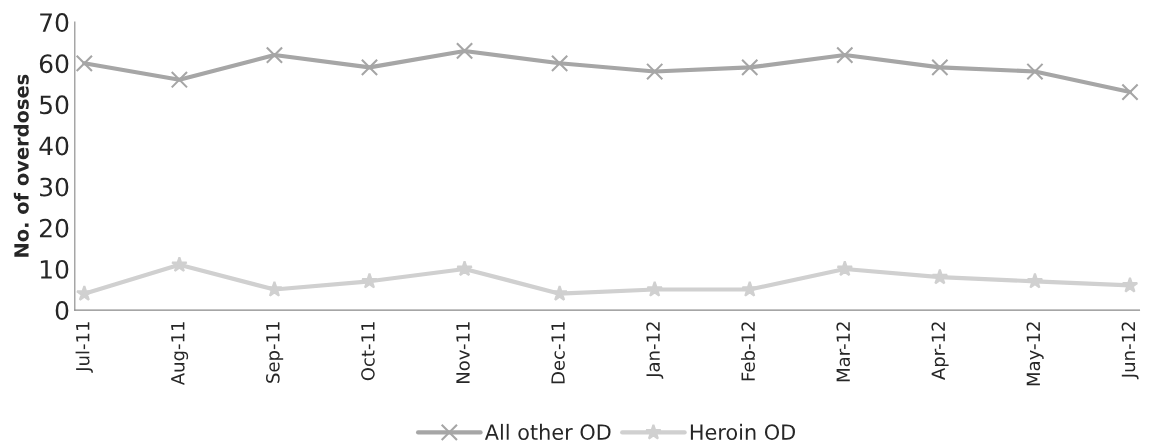 Image resolution: width=1151 pixels, height=443 pixels. I want to click on x-tick-label: Oct-11, so click(368, 351).